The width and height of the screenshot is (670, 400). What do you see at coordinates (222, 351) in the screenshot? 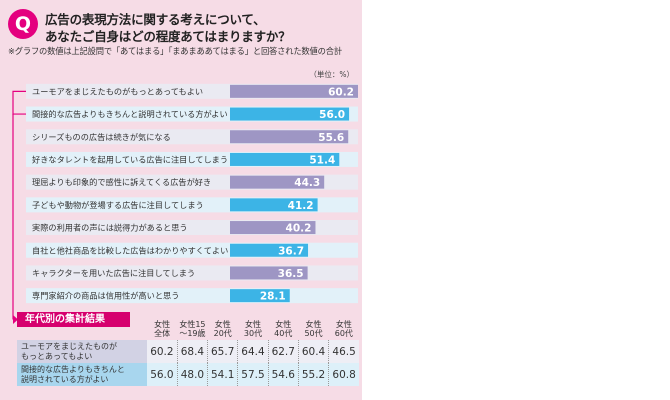
I see `age-value-cell: 65.7` at bounding box center [222, 351].